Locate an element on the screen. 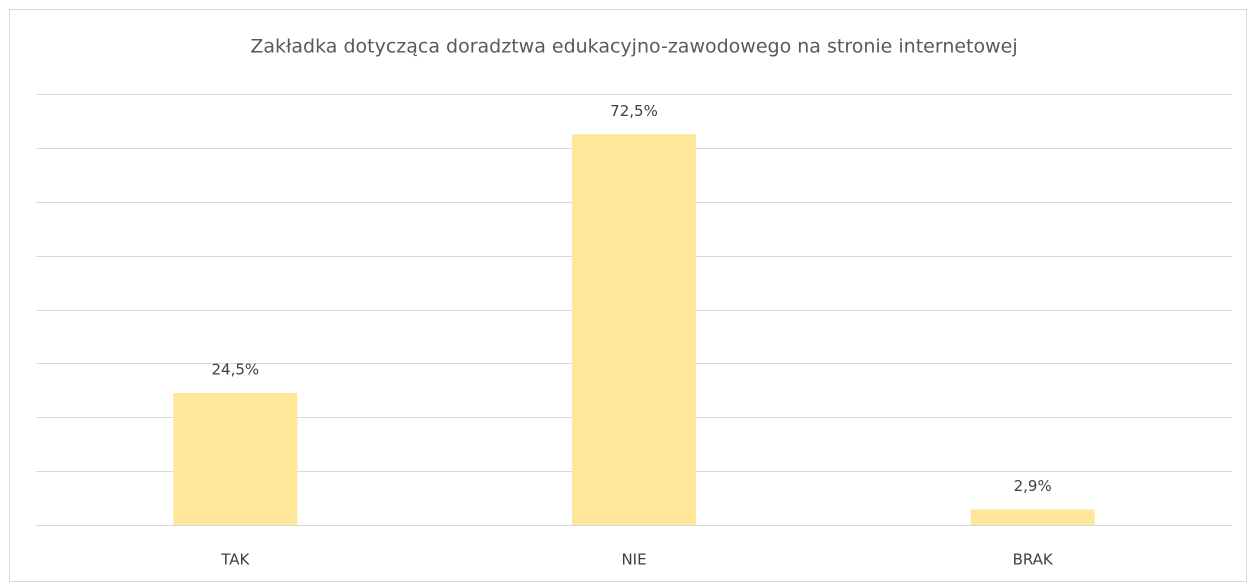  x-tick-label: NIE is located at coordinates (633, 560).